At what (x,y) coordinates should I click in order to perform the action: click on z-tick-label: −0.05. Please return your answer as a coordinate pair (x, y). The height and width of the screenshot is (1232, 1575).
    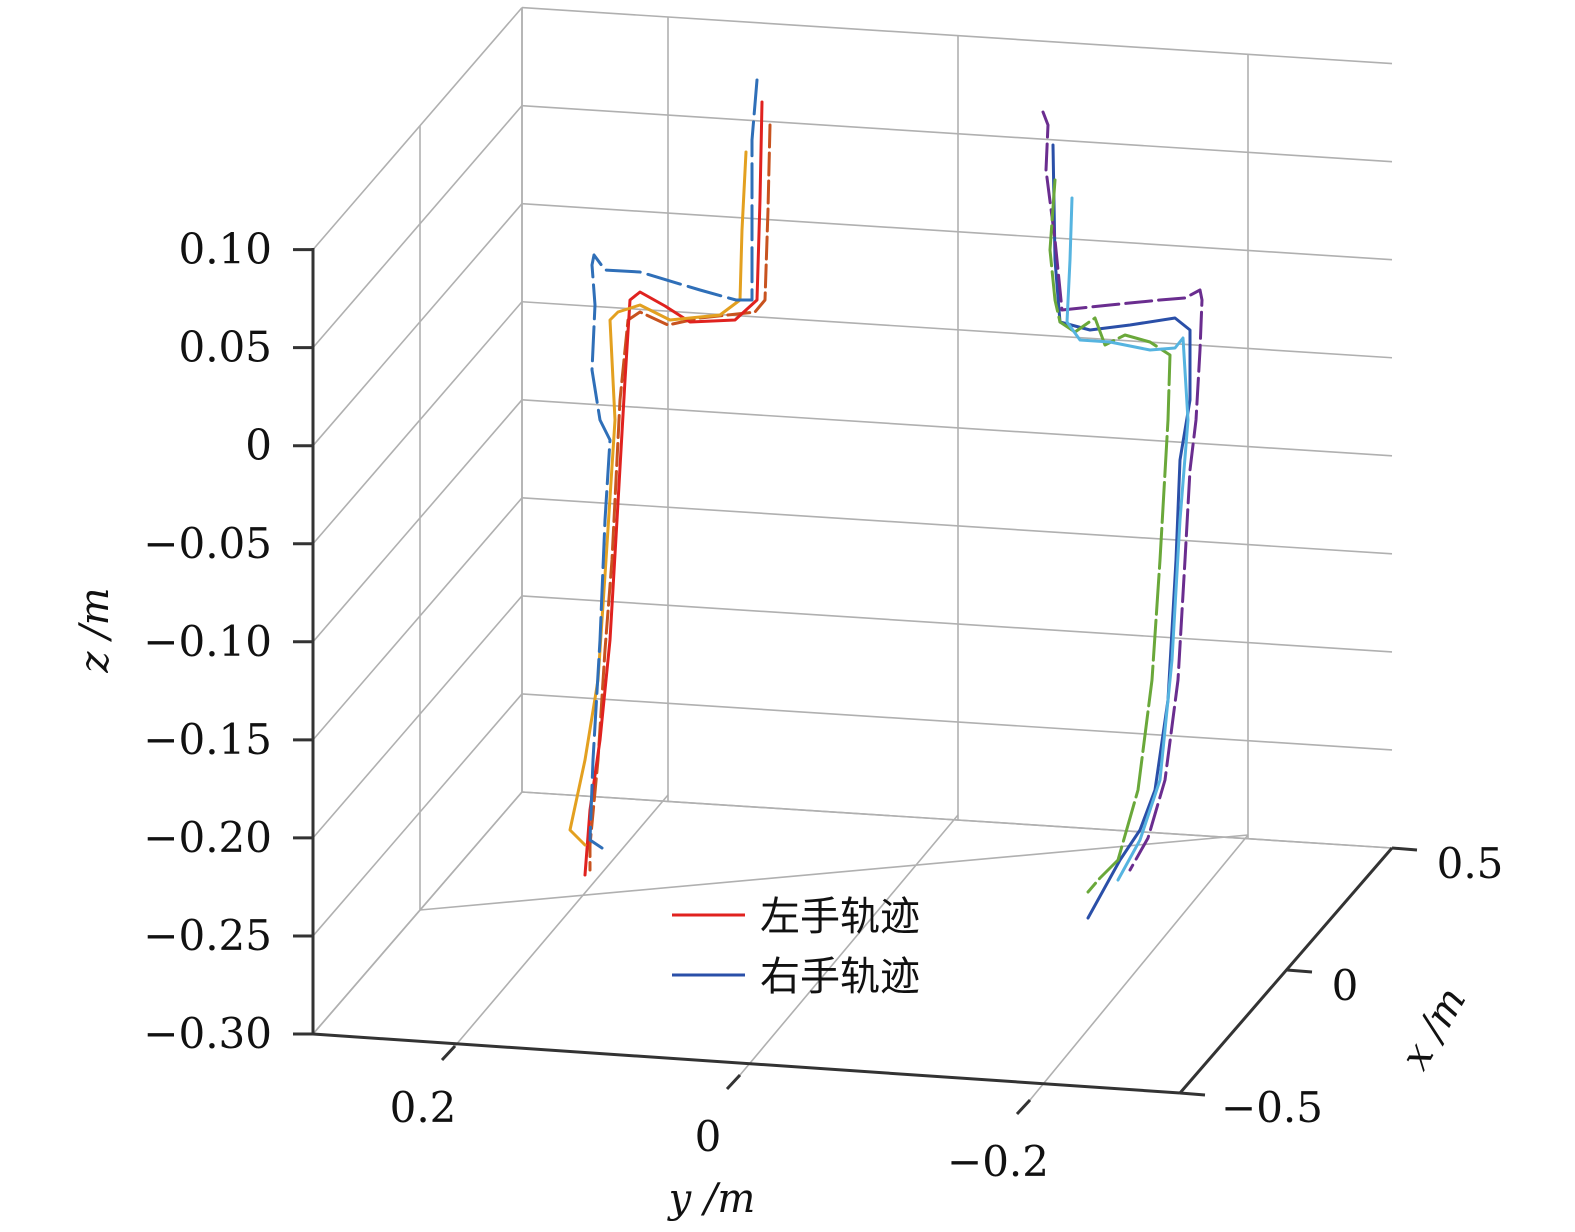
    Looking at the image, I should click on (207, 543).